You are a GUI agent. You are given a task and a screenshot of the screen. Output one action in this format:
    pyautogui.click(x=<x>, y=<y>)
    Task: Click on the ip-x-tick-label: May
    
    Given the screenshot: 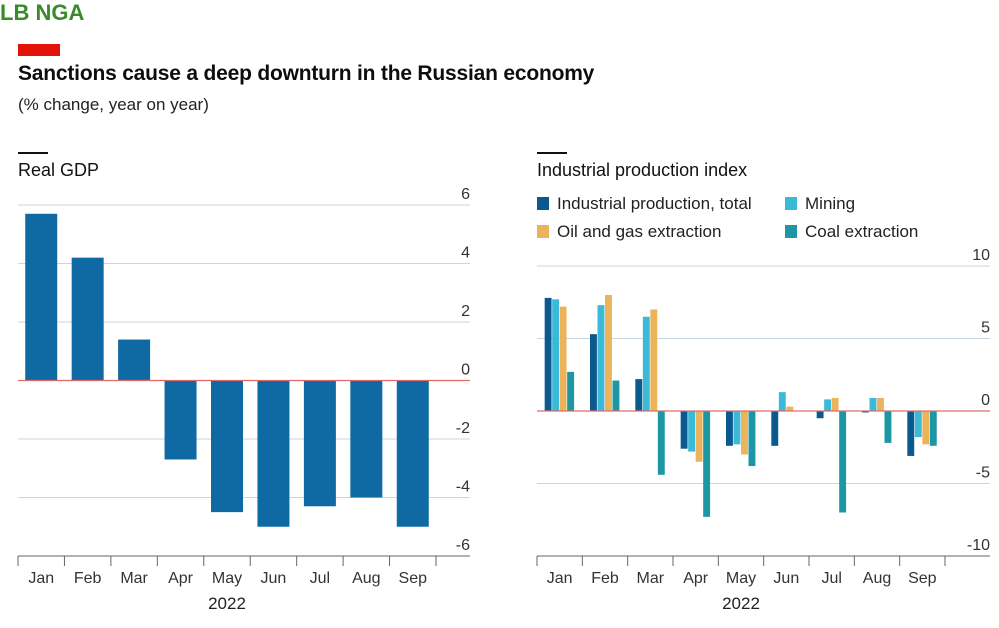 What is the action you would take?
    pyautogui.click(x=741, y=578)
    